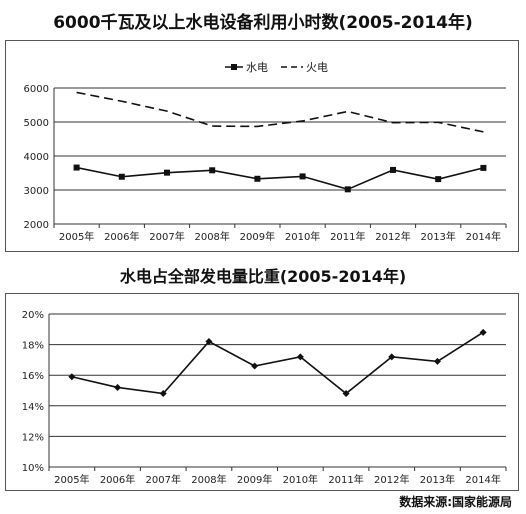 The image size is (526, 514). What do you see at coordinates (234, 67) in the screenshot?
I see `legend-marker-hydro` at bounding box center [234, 67].